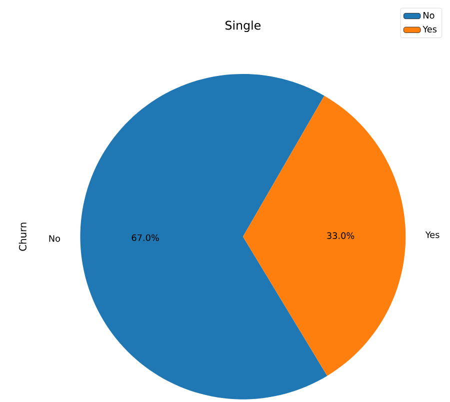 Image resolution: width=450 pixels, height=402 pixels. Describe the element at coordinates (432, 234) in the screenshot. I see `slice-label: Yes` at that location.